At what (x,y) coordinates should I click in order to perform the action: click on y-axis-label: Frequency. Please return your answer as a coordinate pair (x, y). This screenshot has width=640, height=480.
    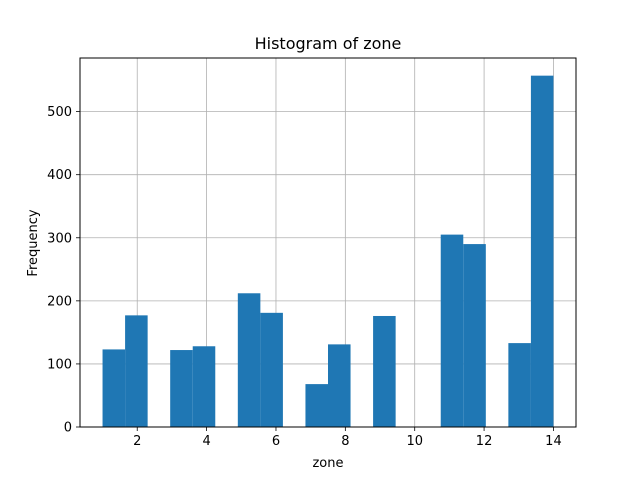
    Looking at the image, I should click on (33, 242).